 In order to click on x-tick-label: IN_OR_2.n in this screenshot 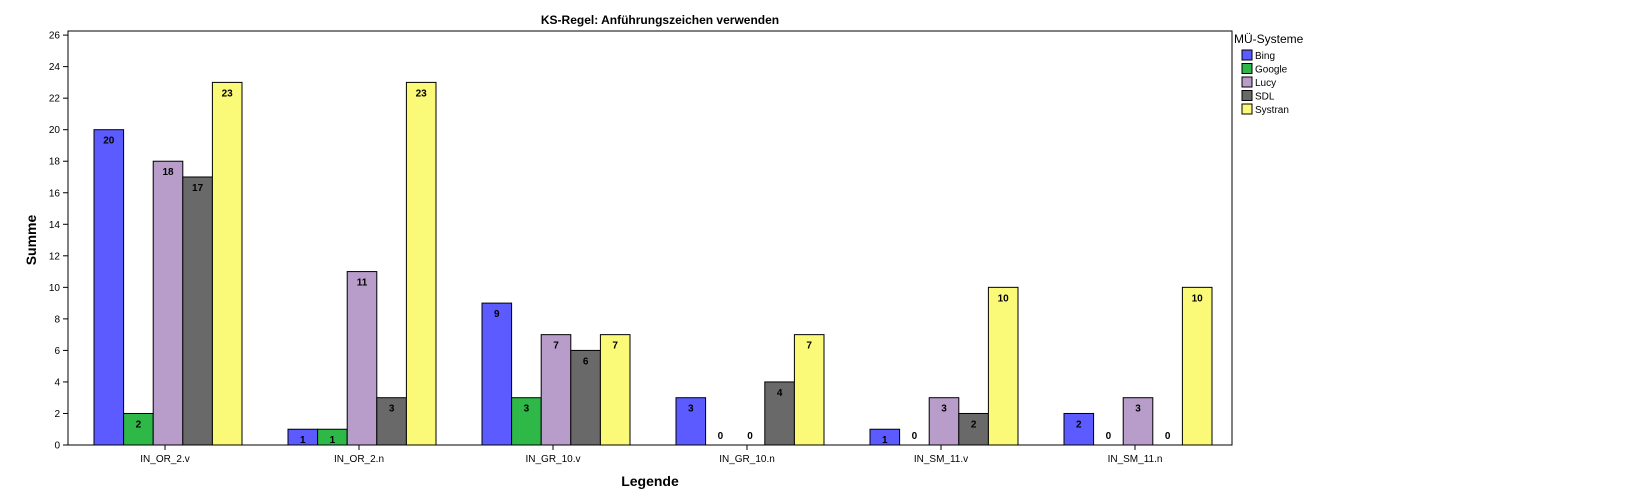, I will do `click(359, 459)`.